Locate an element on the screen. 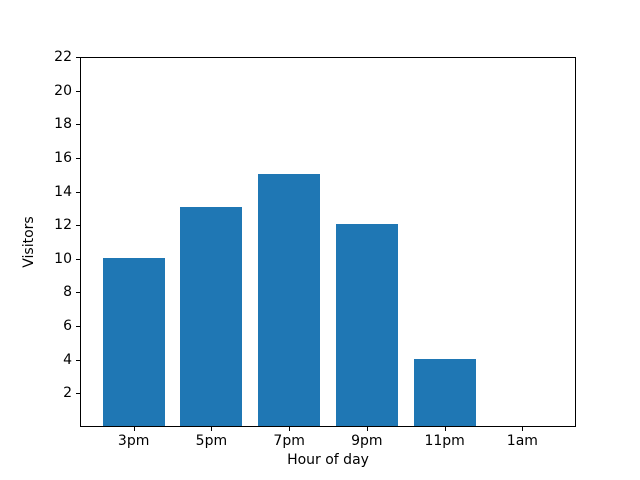 The width and height of the screenshot is (640, 480). y-tick-label: 8 is located at coordinates (67, 292).